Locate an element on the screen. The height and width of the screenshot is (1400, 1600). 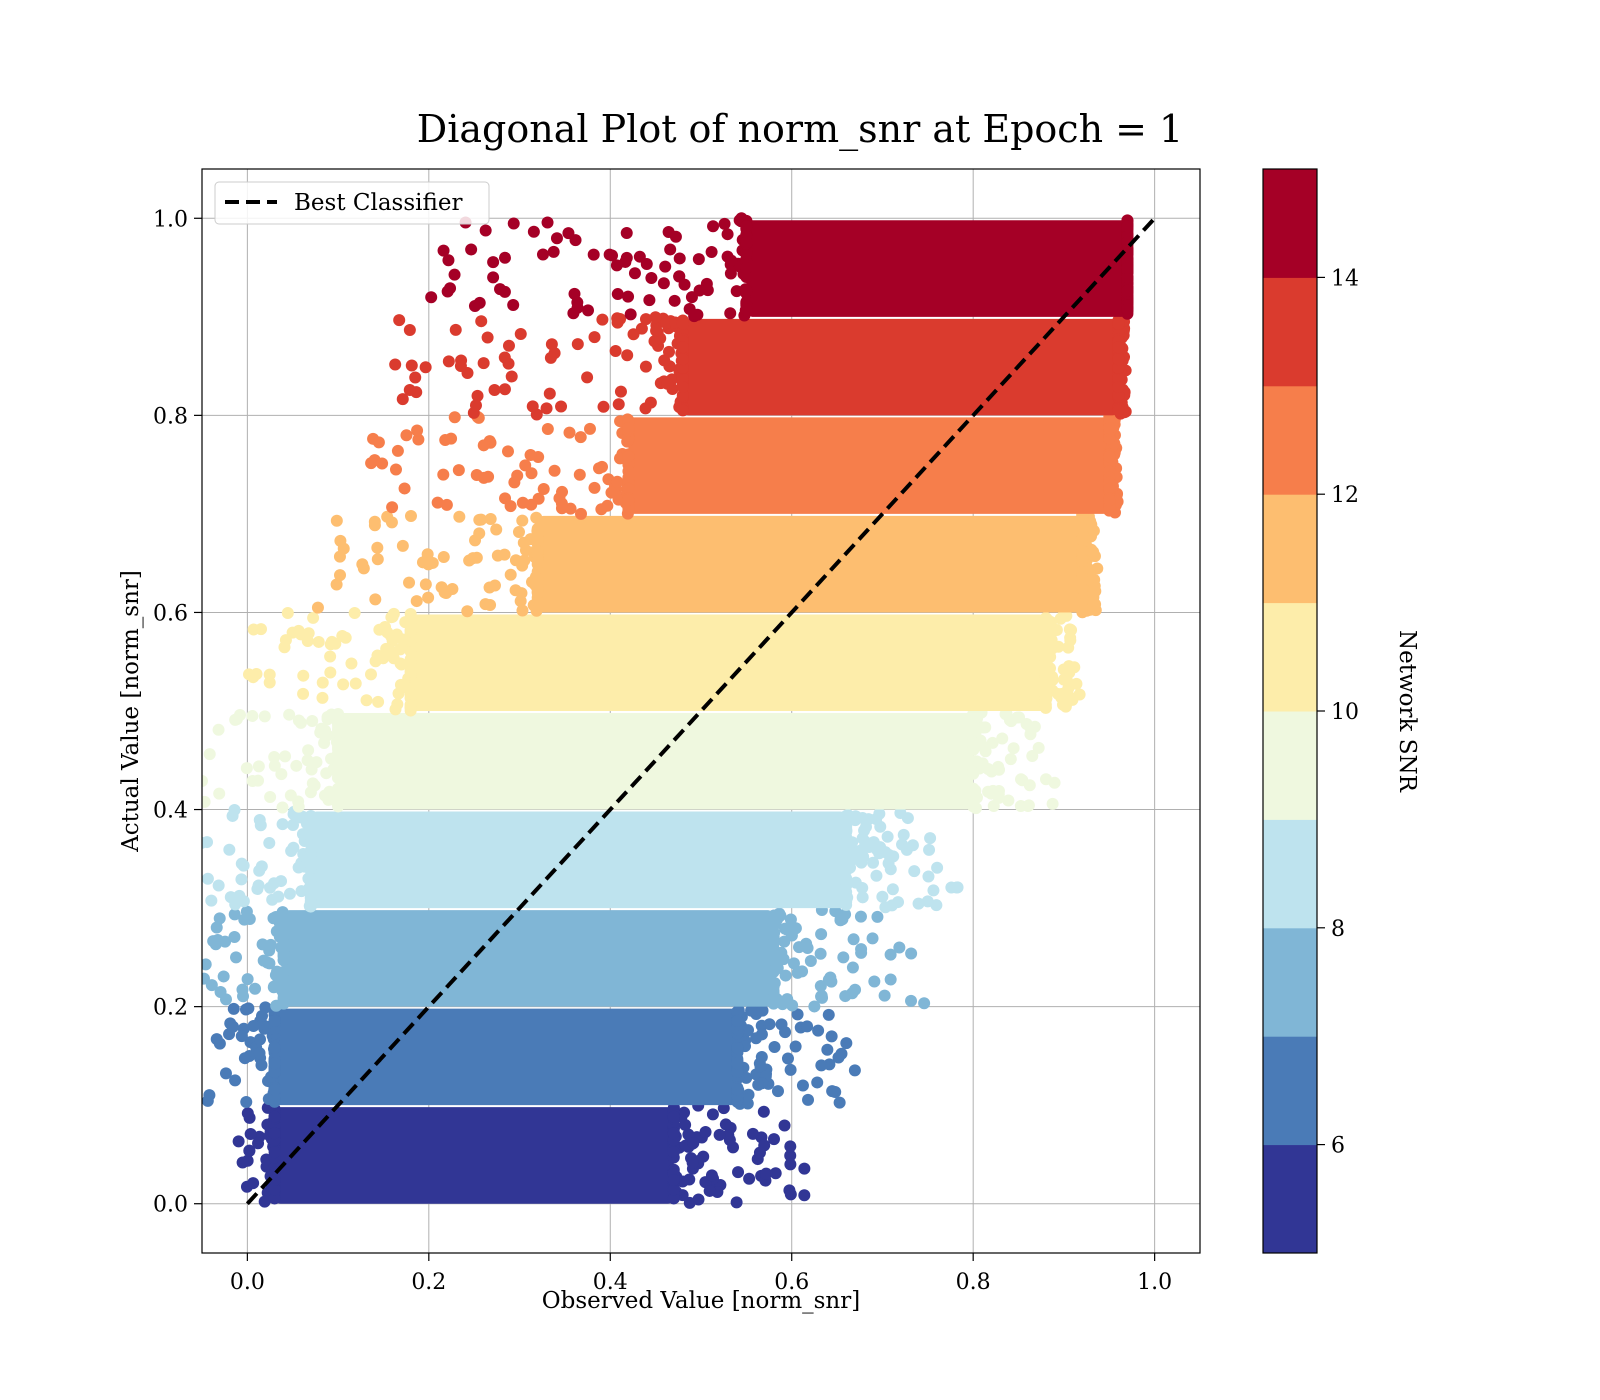
x-tick-label: 0.8 is located at coordinates (973, 1282).